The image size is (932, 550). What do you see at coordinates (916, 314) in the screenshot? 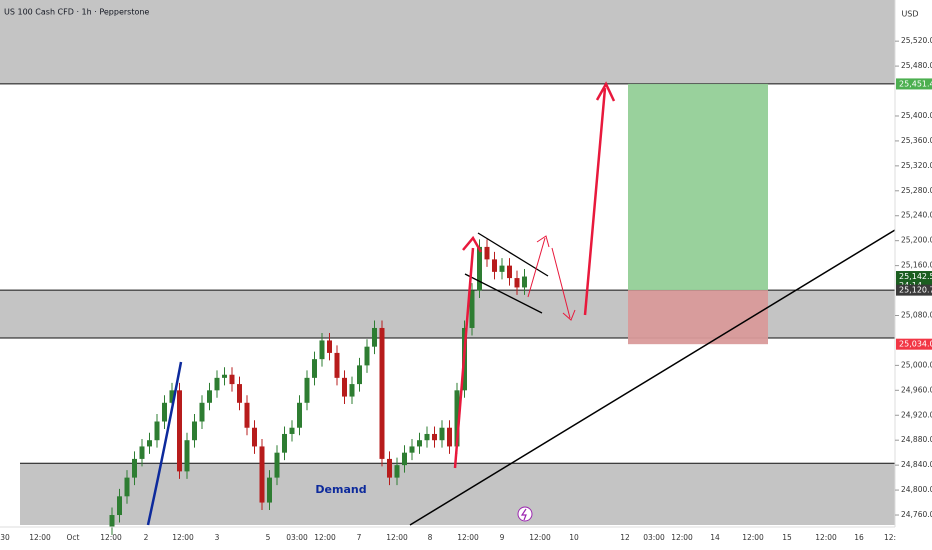
I see `y-tick-label: 25,080.0` at bounding box center [916, 314].